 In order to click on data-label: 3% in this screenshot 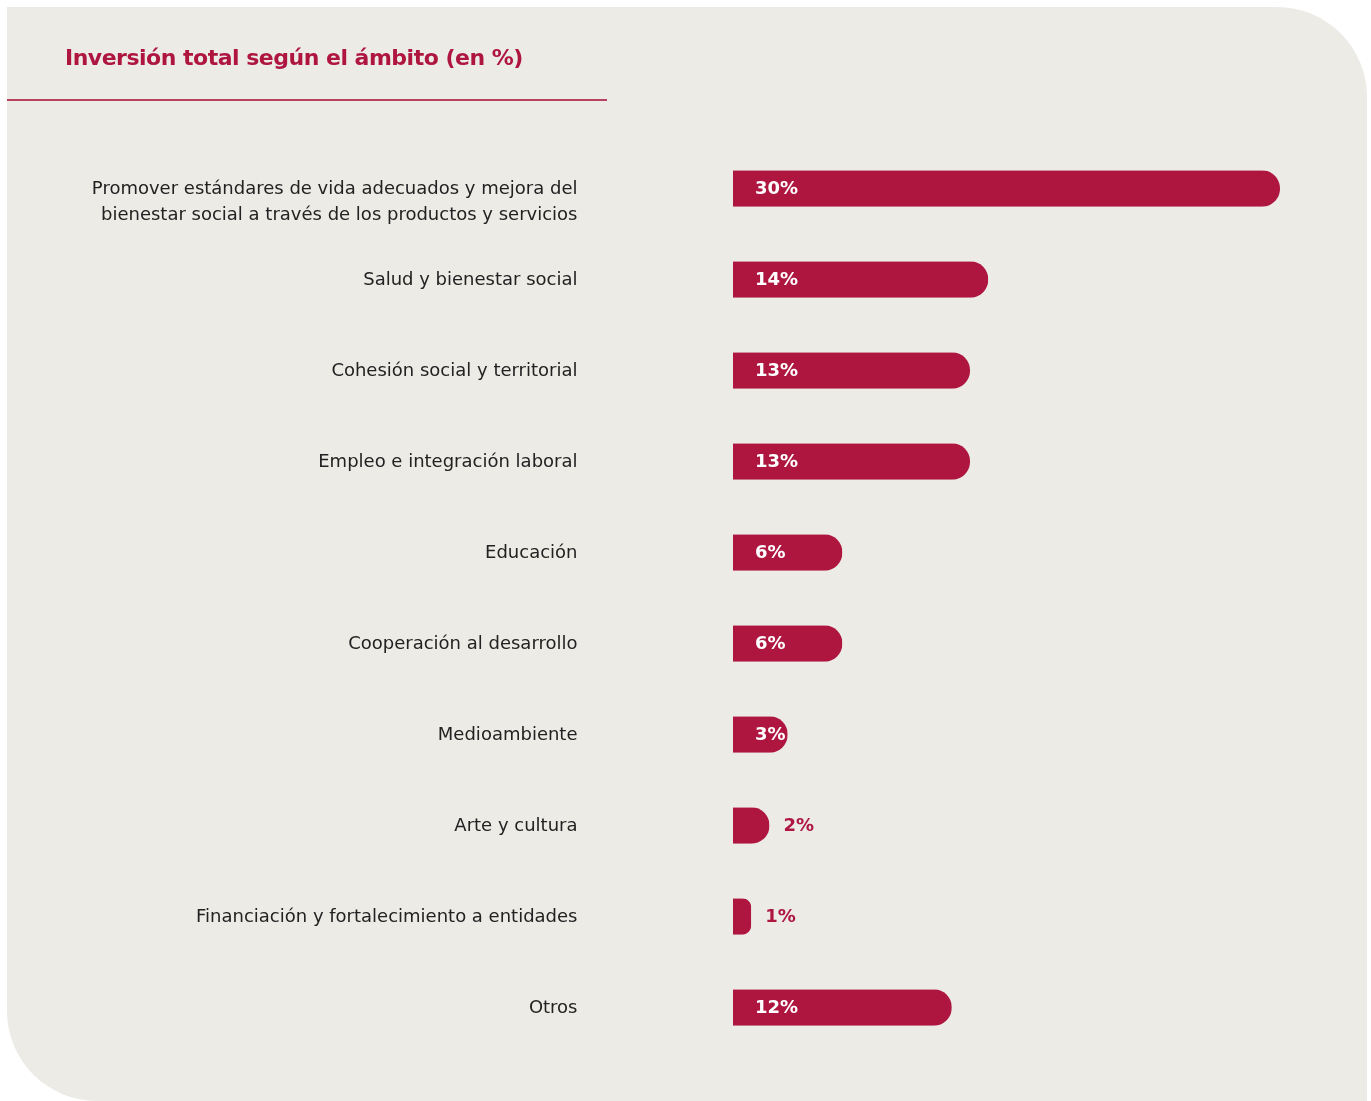, I will do `click(770, 733)`.